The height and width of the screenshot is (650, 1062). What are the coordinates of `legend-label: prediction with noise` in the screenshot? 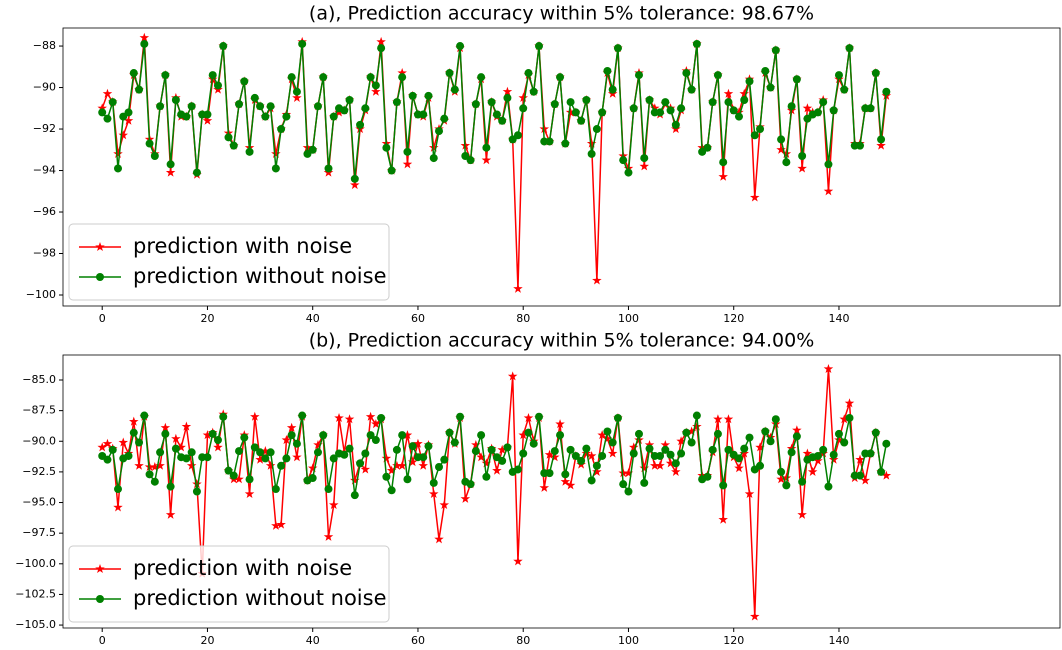 It's located at (242, 246).